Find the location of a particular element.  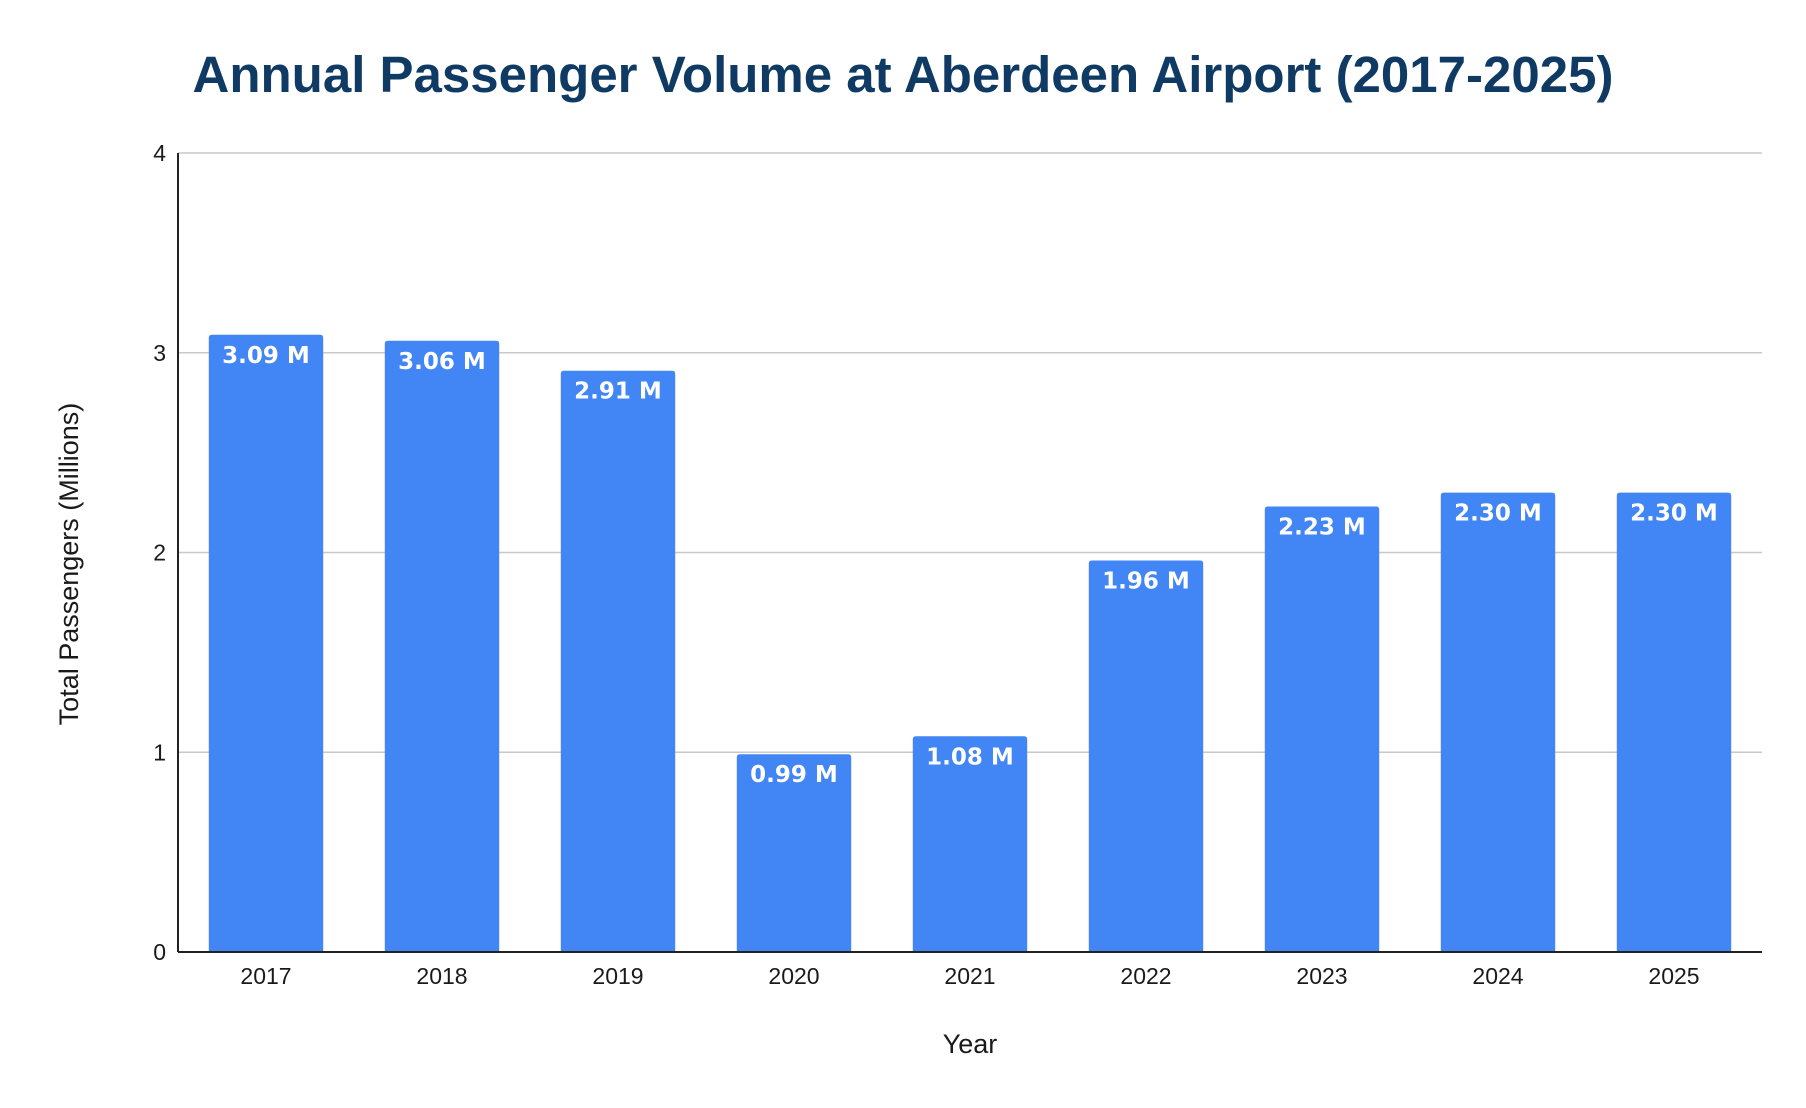

y-tick-label: 2 is located at coordinates (159, 553).